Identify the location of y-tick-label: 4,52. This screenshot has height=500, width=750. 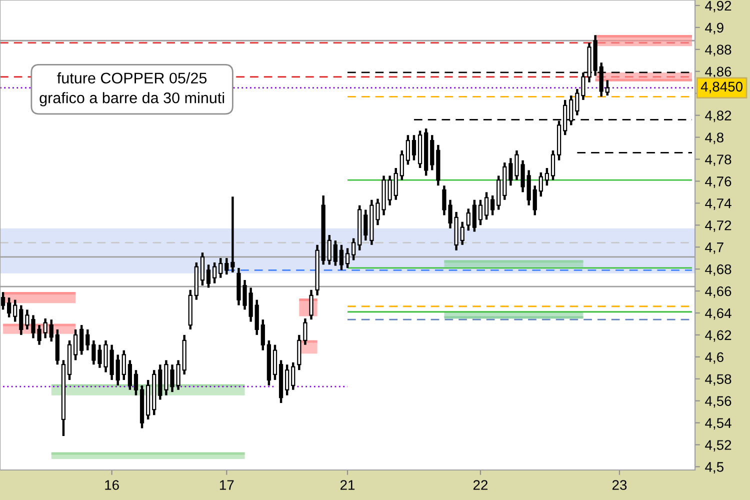
(718, 446).